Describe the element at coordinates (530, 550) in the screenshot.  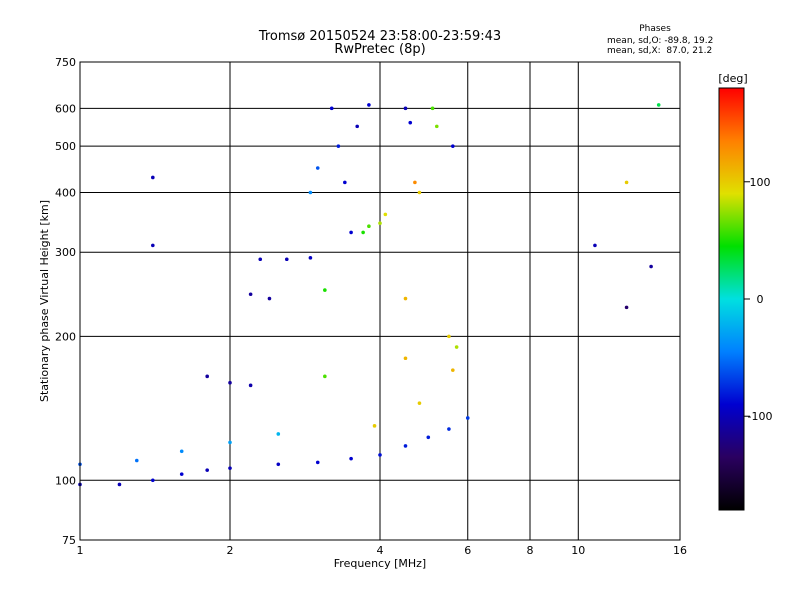
I see `x-tick-label: 8` at that location.